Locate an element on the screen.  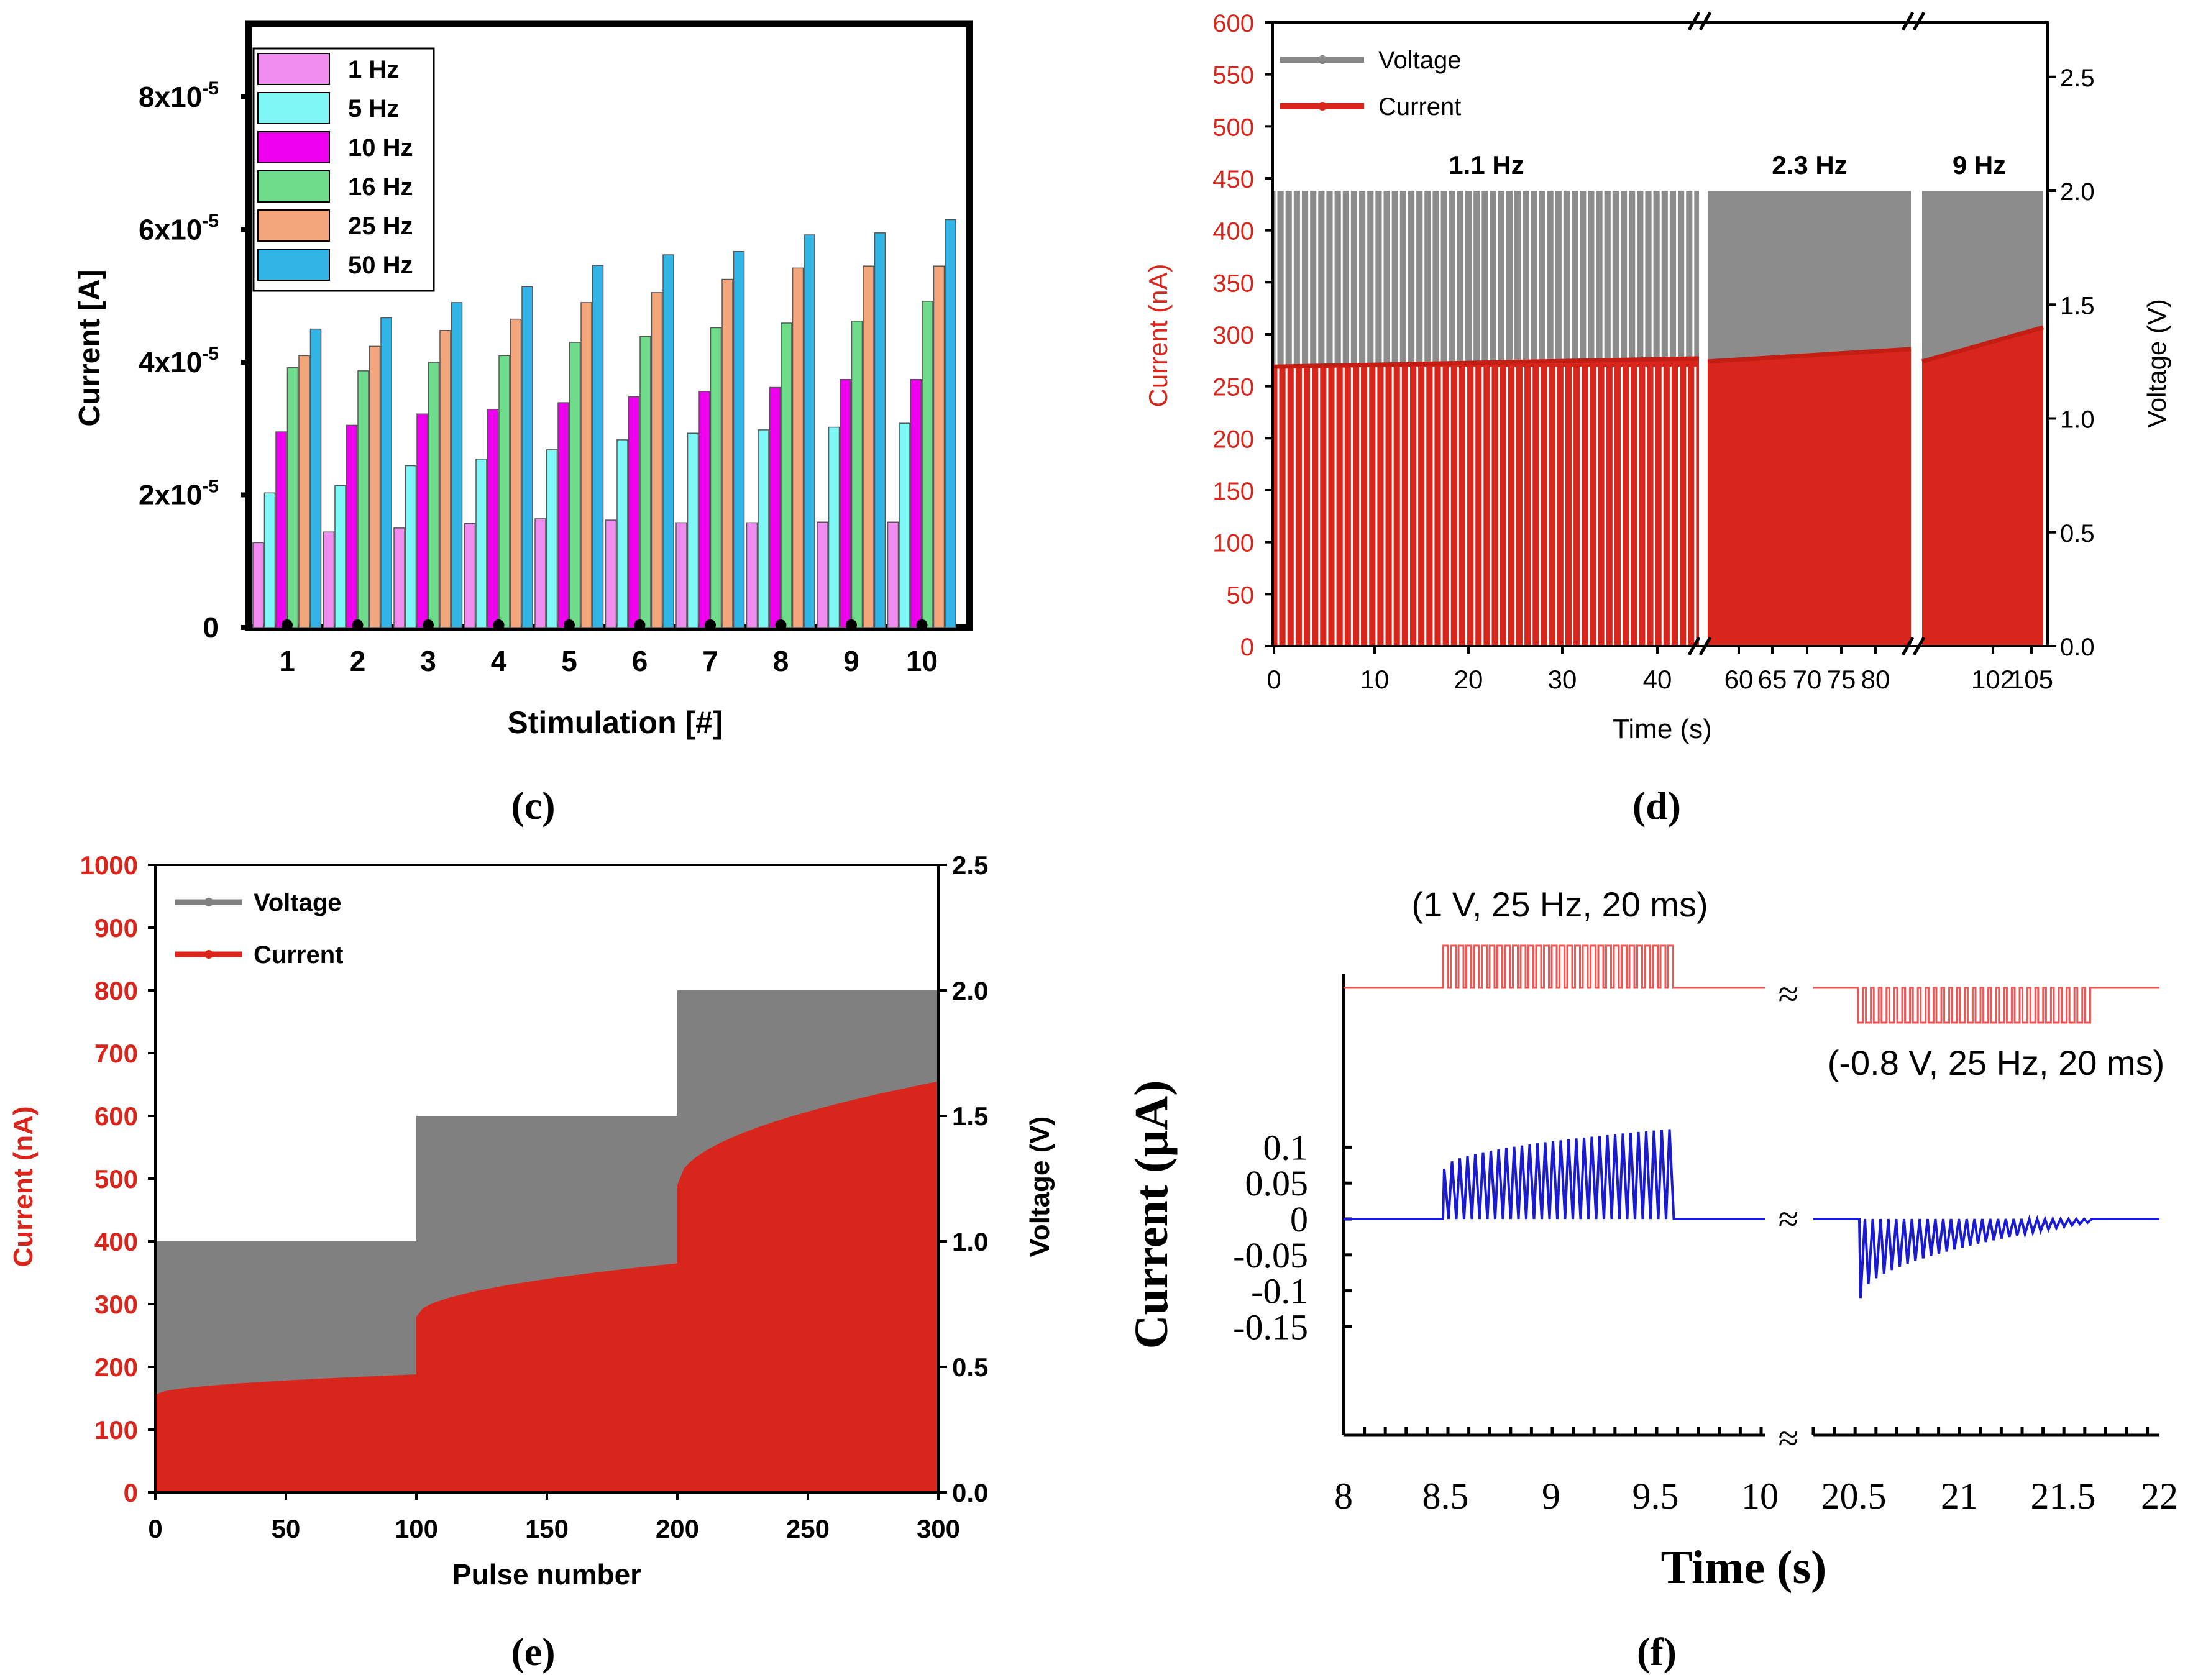
legend-box is located at coordinates (343, 169).